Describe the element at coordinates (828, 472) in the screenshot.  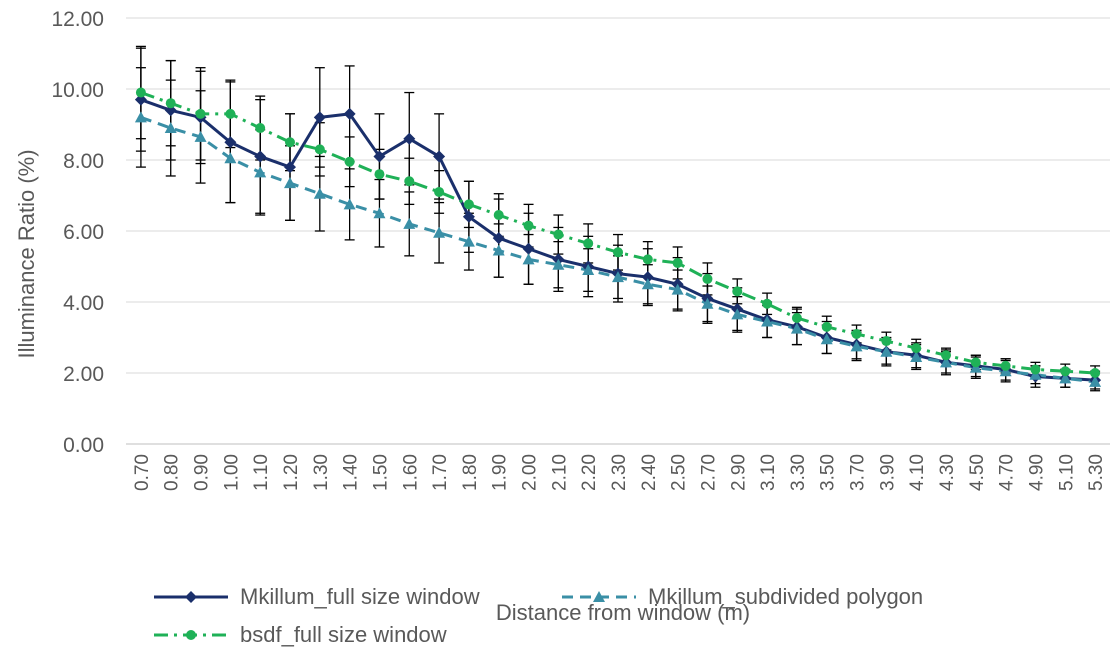
I see `x-tick-label: 3.50` at that location.